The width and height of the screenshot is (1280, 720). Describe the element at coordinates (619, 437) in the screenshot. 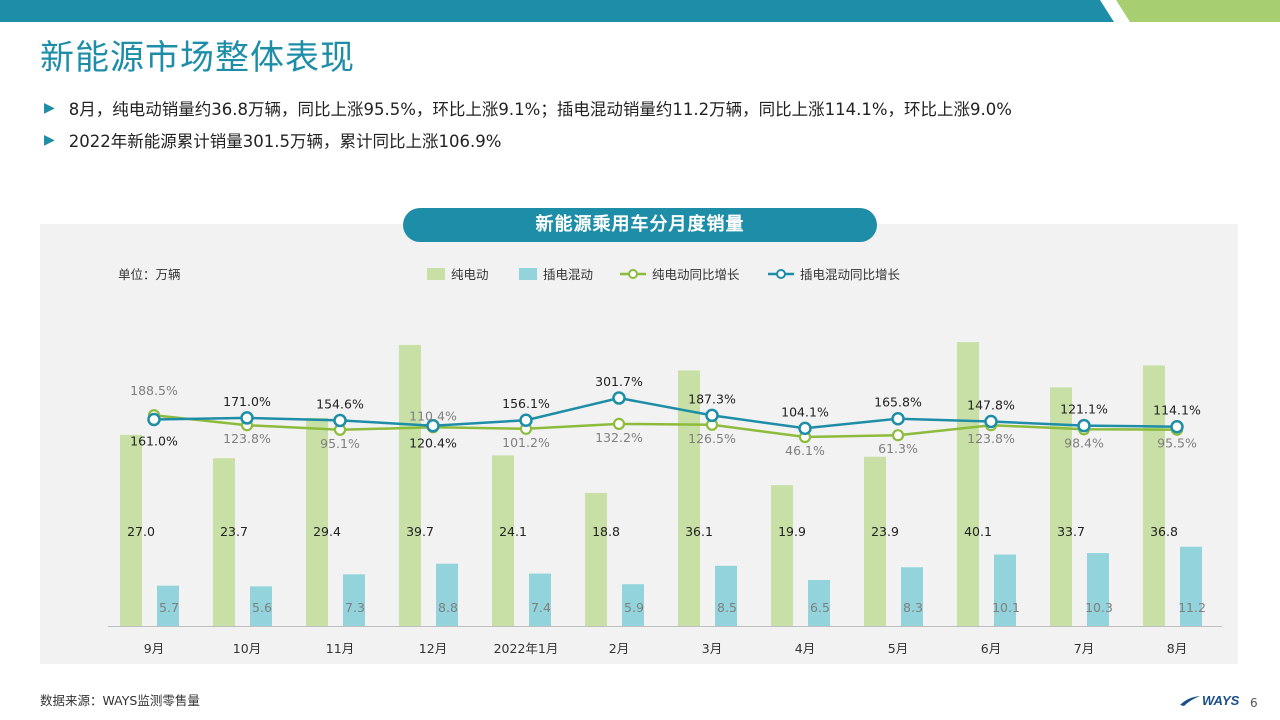

I see `ev-growth-label: 132.2%` at that location.